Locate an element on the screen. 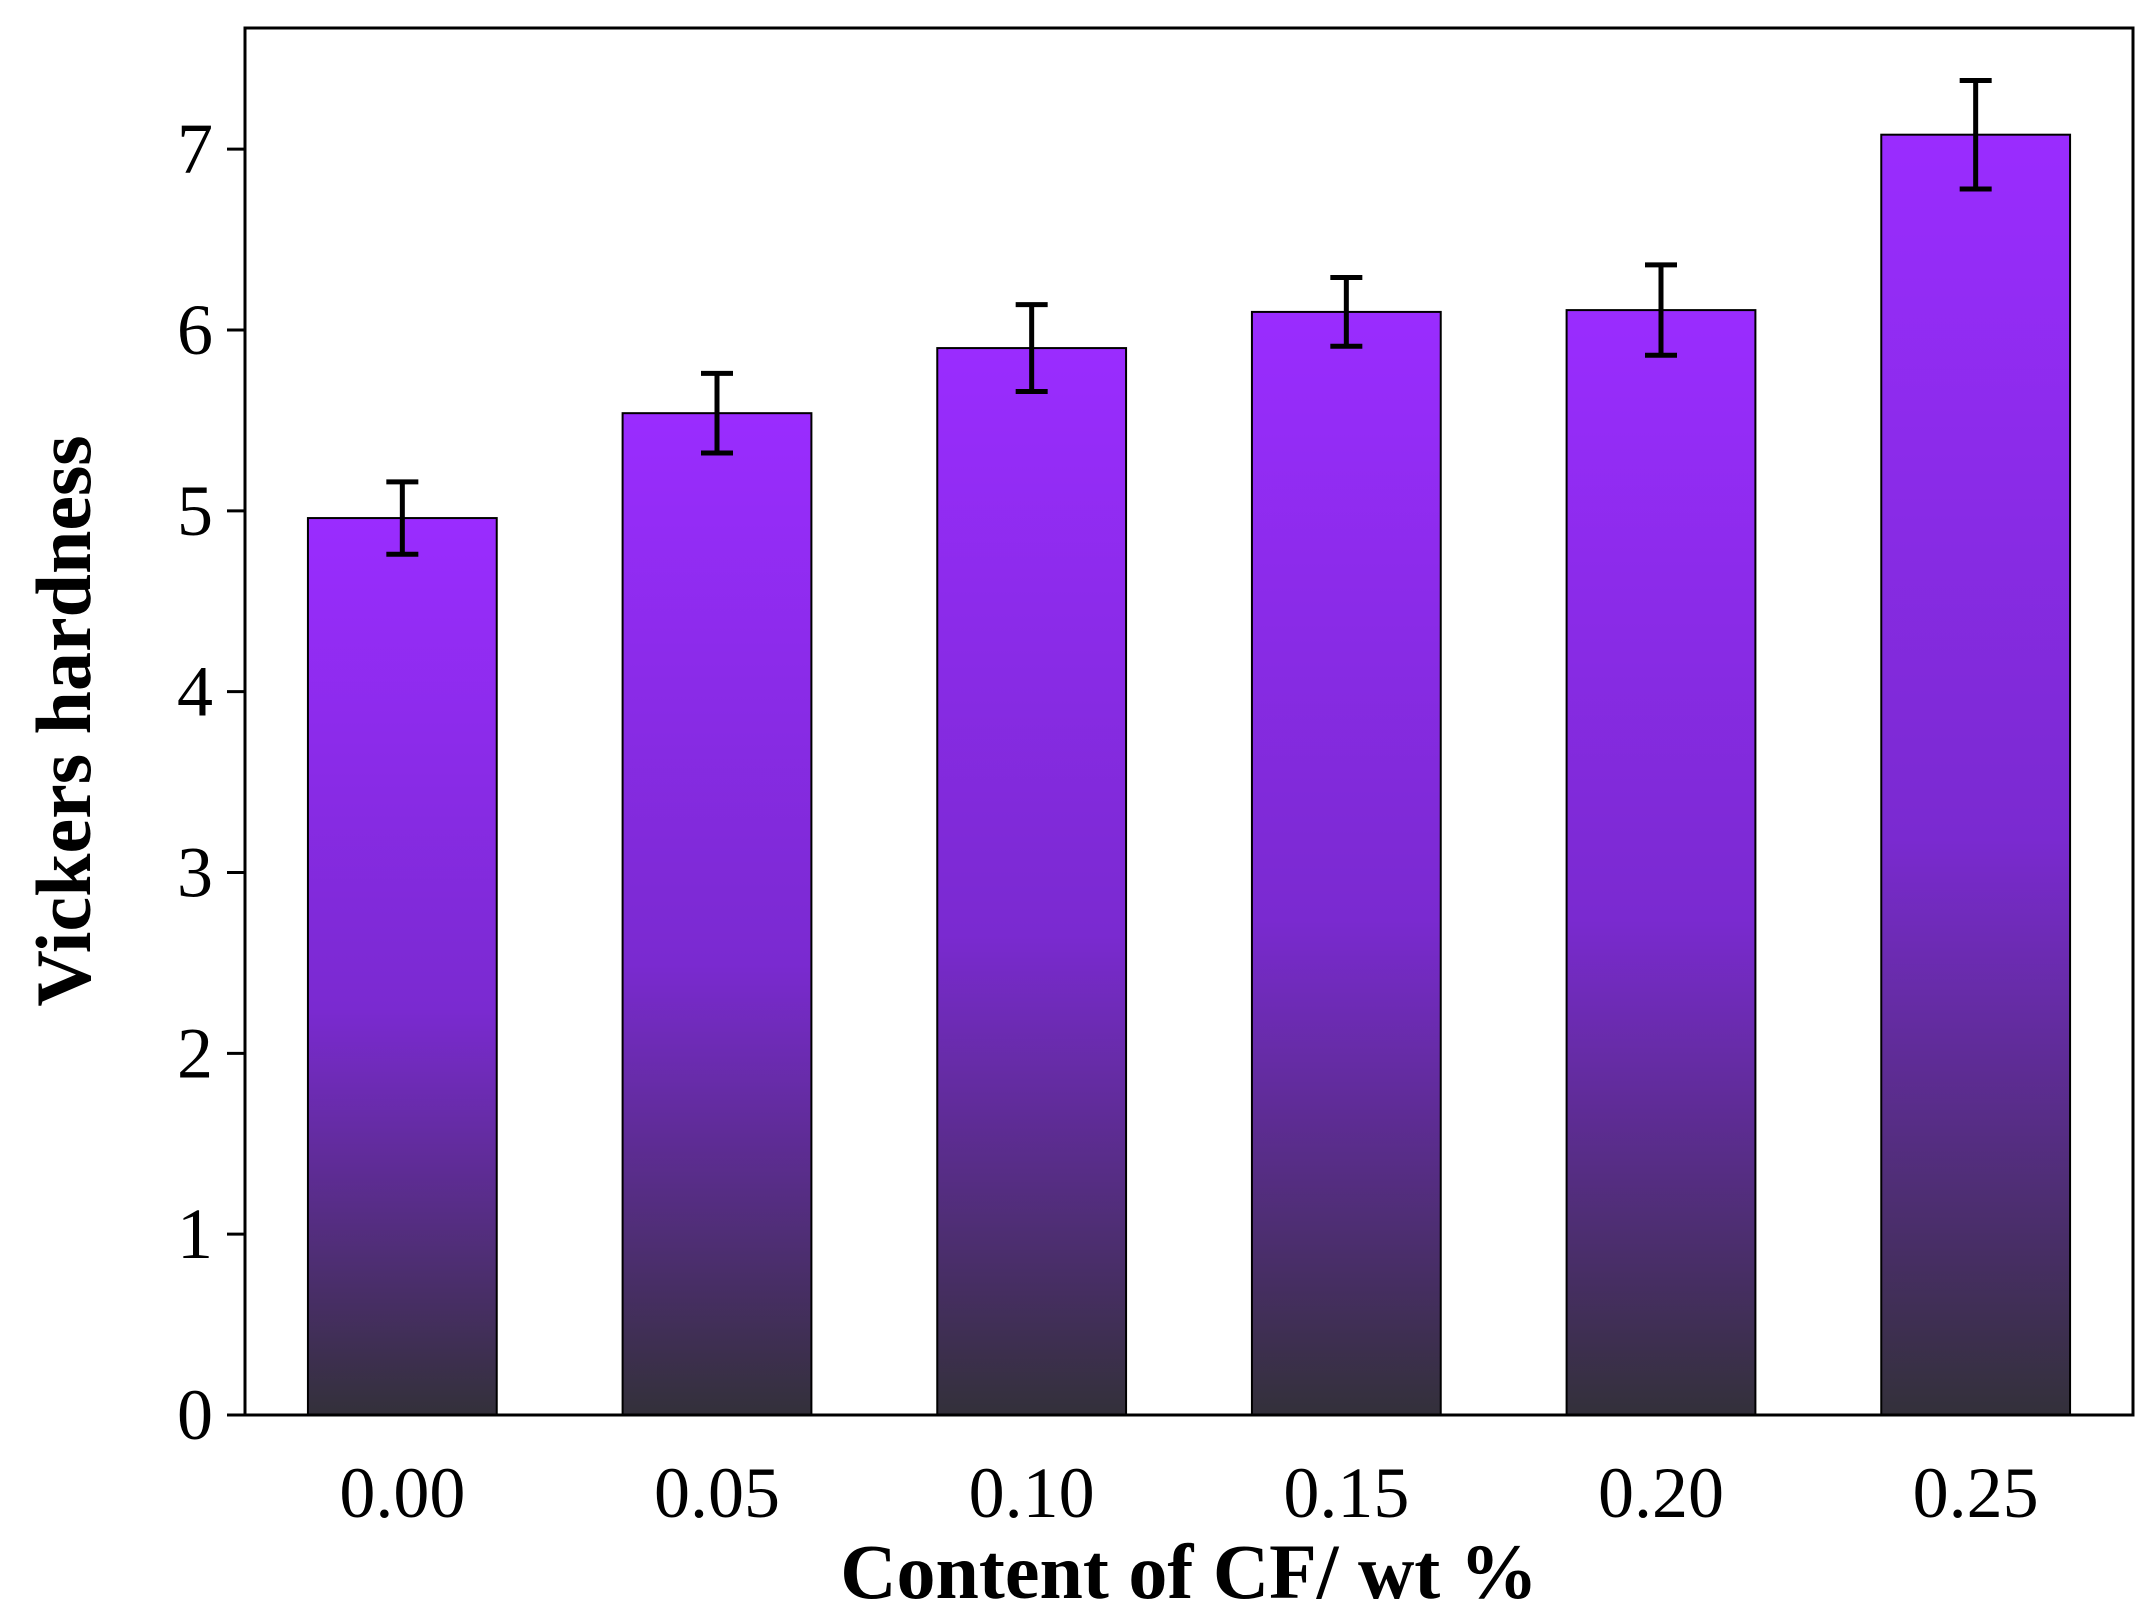  bar-0.25 is located at coordinates (1976, 775).